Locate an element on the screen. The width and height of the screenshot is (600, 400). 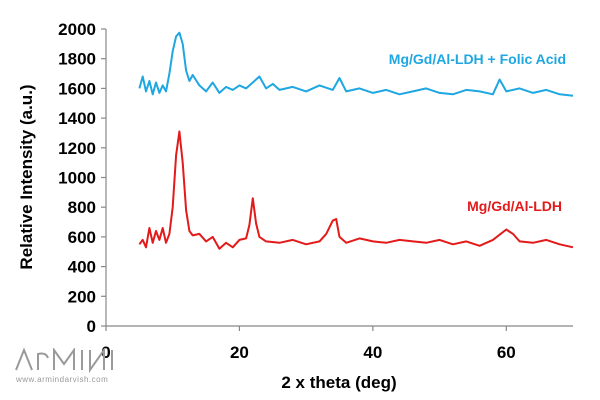
series-label-ldh: Mg/Gd/Al-LDH is located at coordinates (514, 206).